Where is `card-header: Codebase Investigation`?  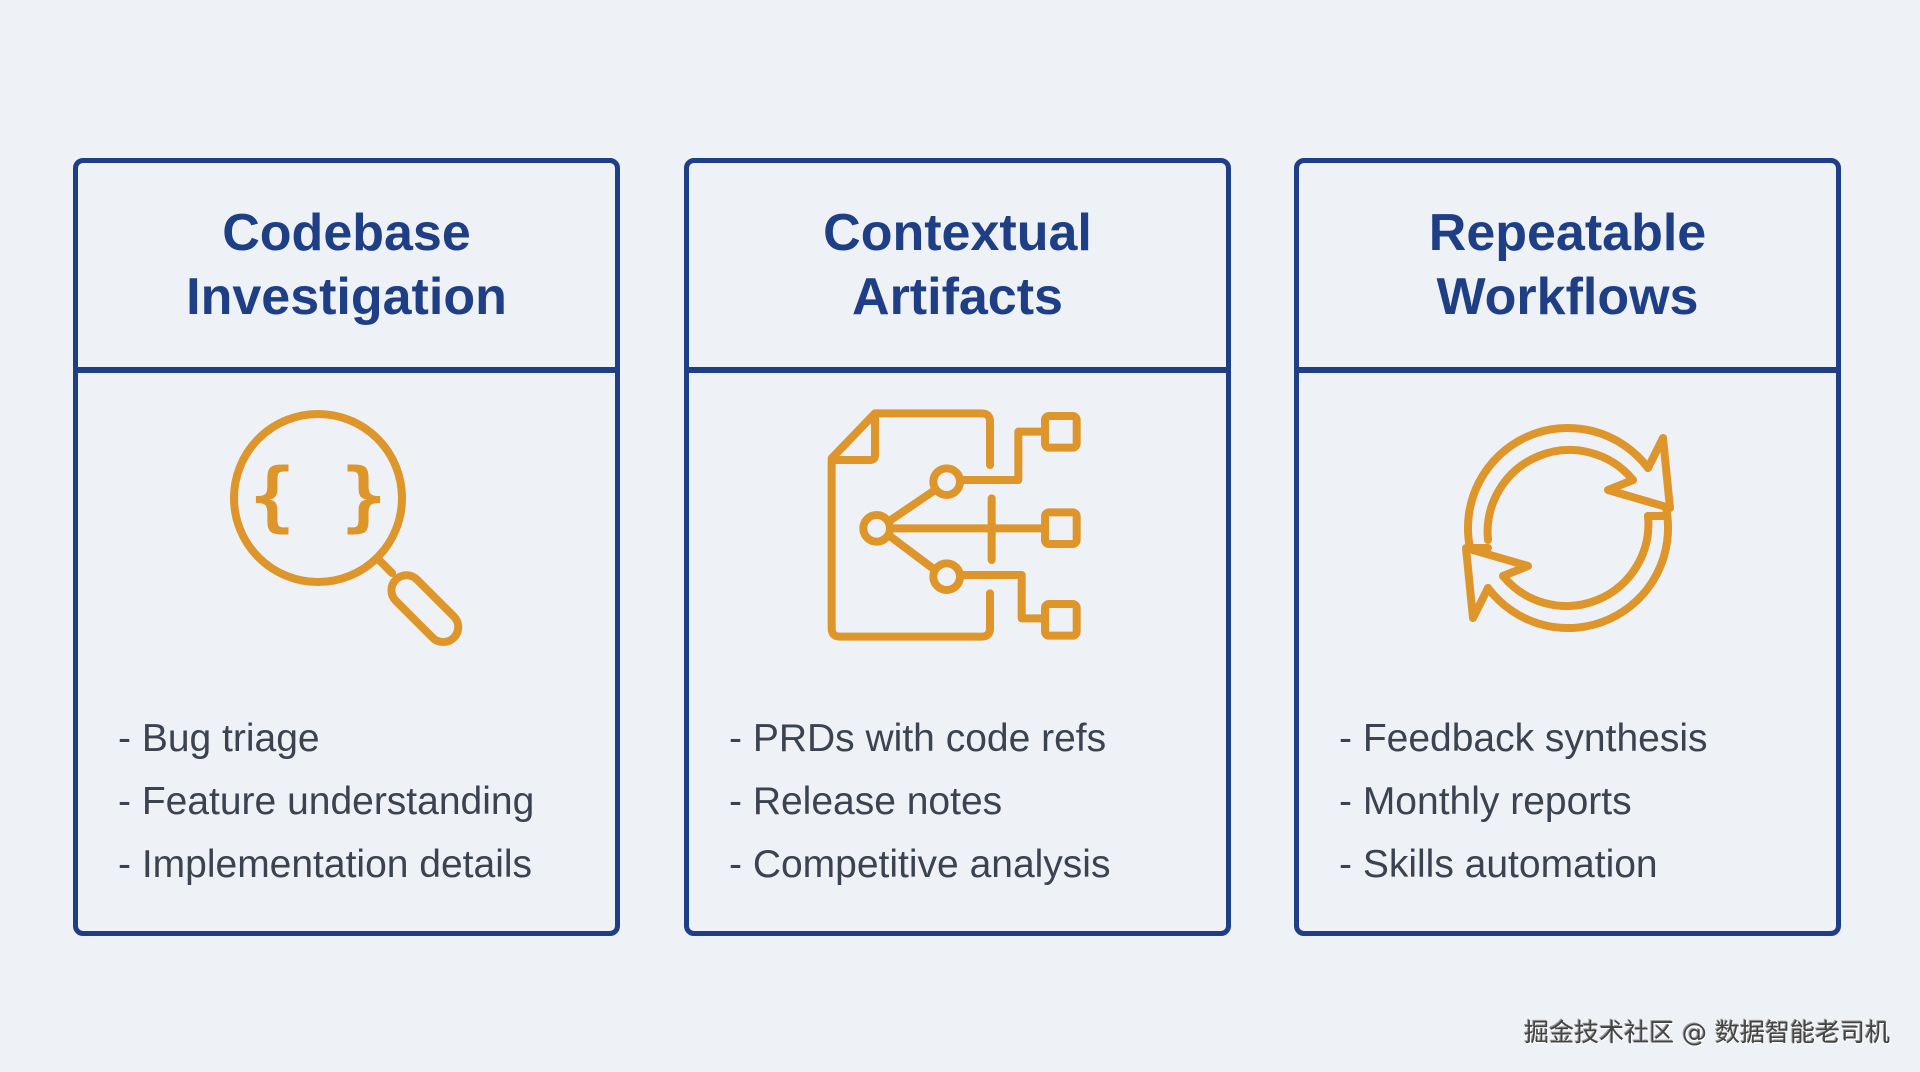
card-header: Codebase Investigation is located at coordinates (346, 268).